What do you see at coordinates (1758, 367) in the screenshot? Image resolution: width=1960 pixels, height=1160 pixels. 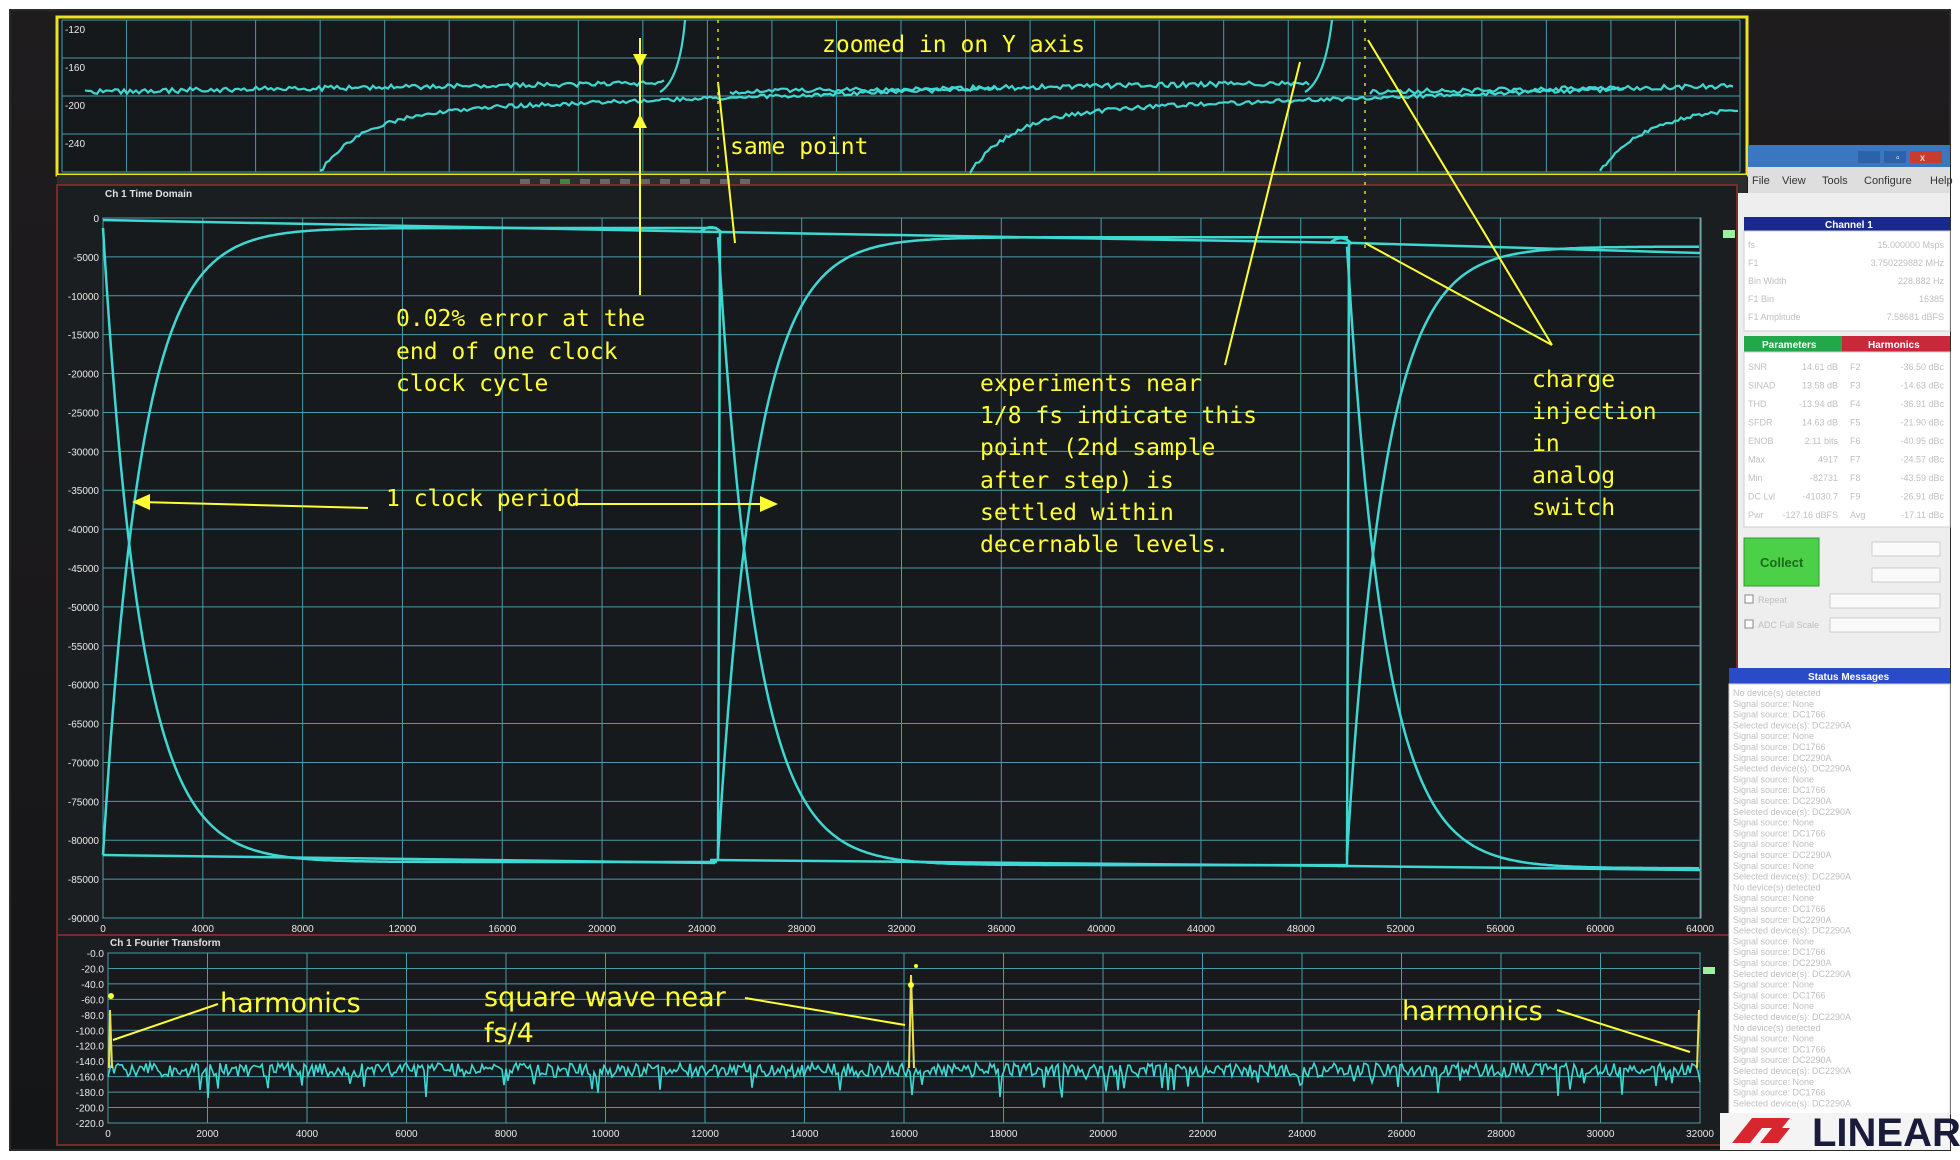 I see `param-label: SNR` at bounding box center [1758, 367].